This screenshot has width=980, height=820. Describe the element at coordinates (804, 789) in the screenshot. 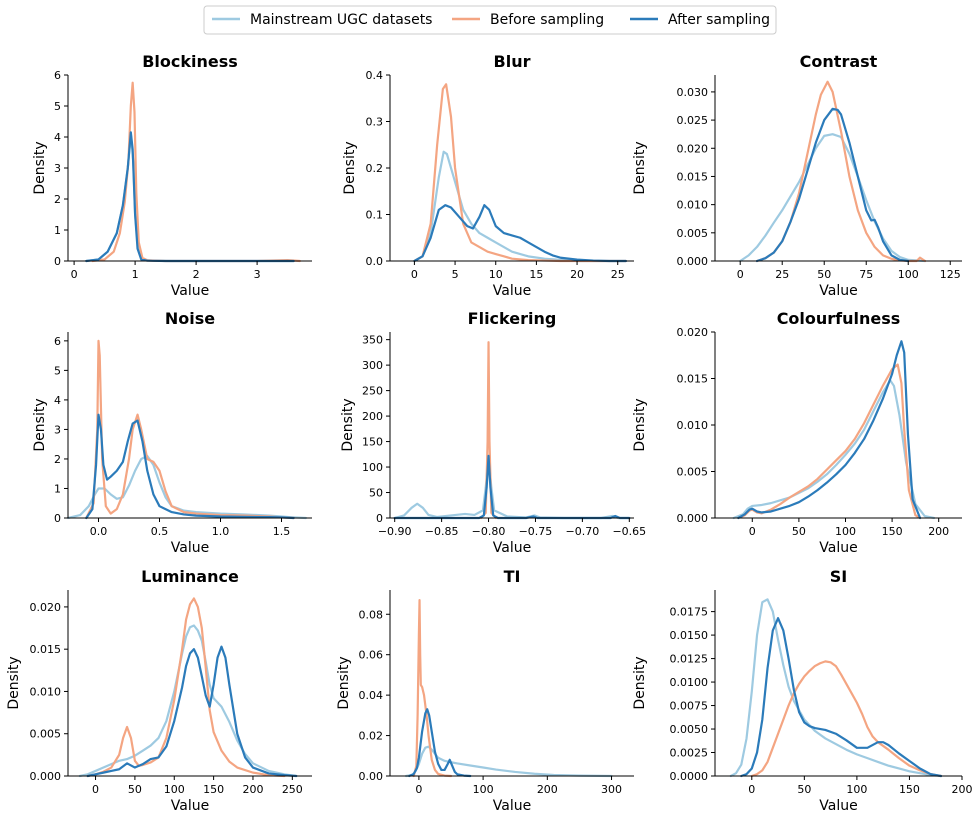

I see `x-tick-label: 50` at that location.